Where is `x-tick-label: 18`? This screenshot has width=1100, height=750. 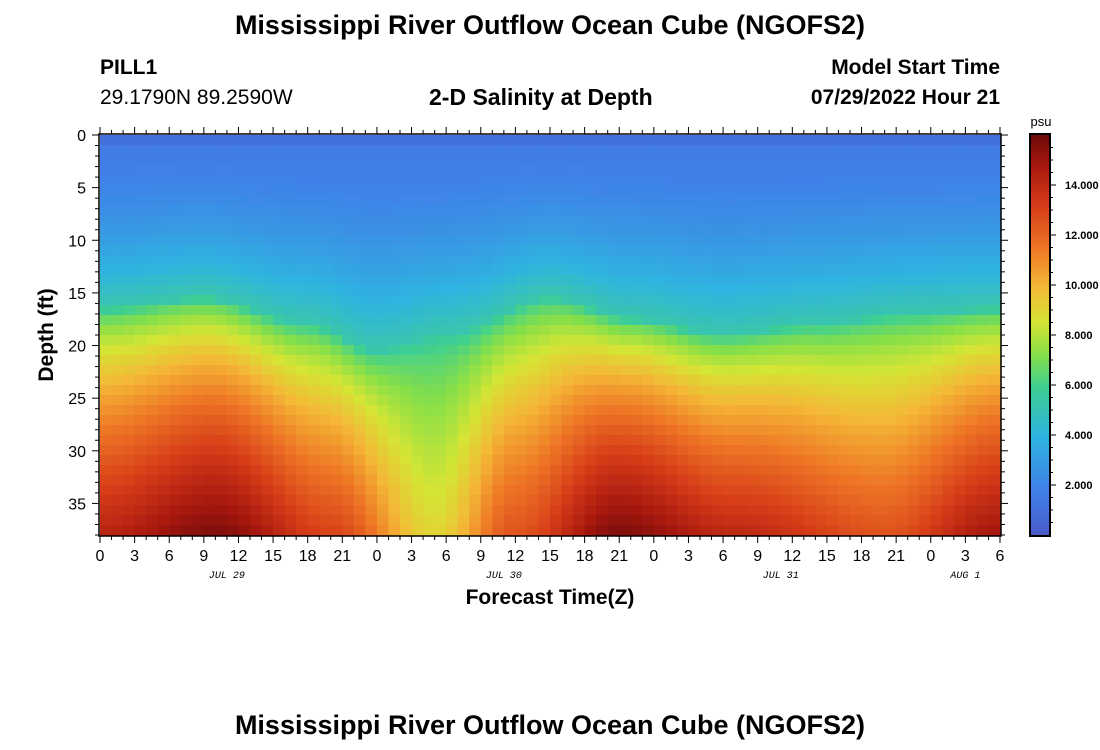 x-tick-label: 18 is located at coordinates (308, 556).